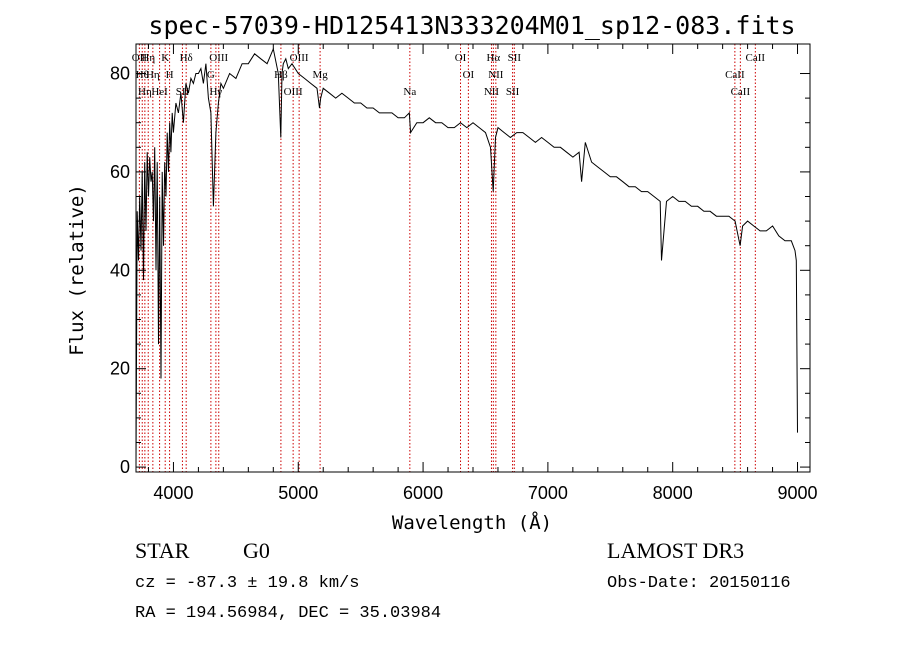 Image resolution: width=900 pixels, height=649 pixels. Describe the element at coordinates (211, 75) in the screenshot. I see `line-label-g: G` at that location.